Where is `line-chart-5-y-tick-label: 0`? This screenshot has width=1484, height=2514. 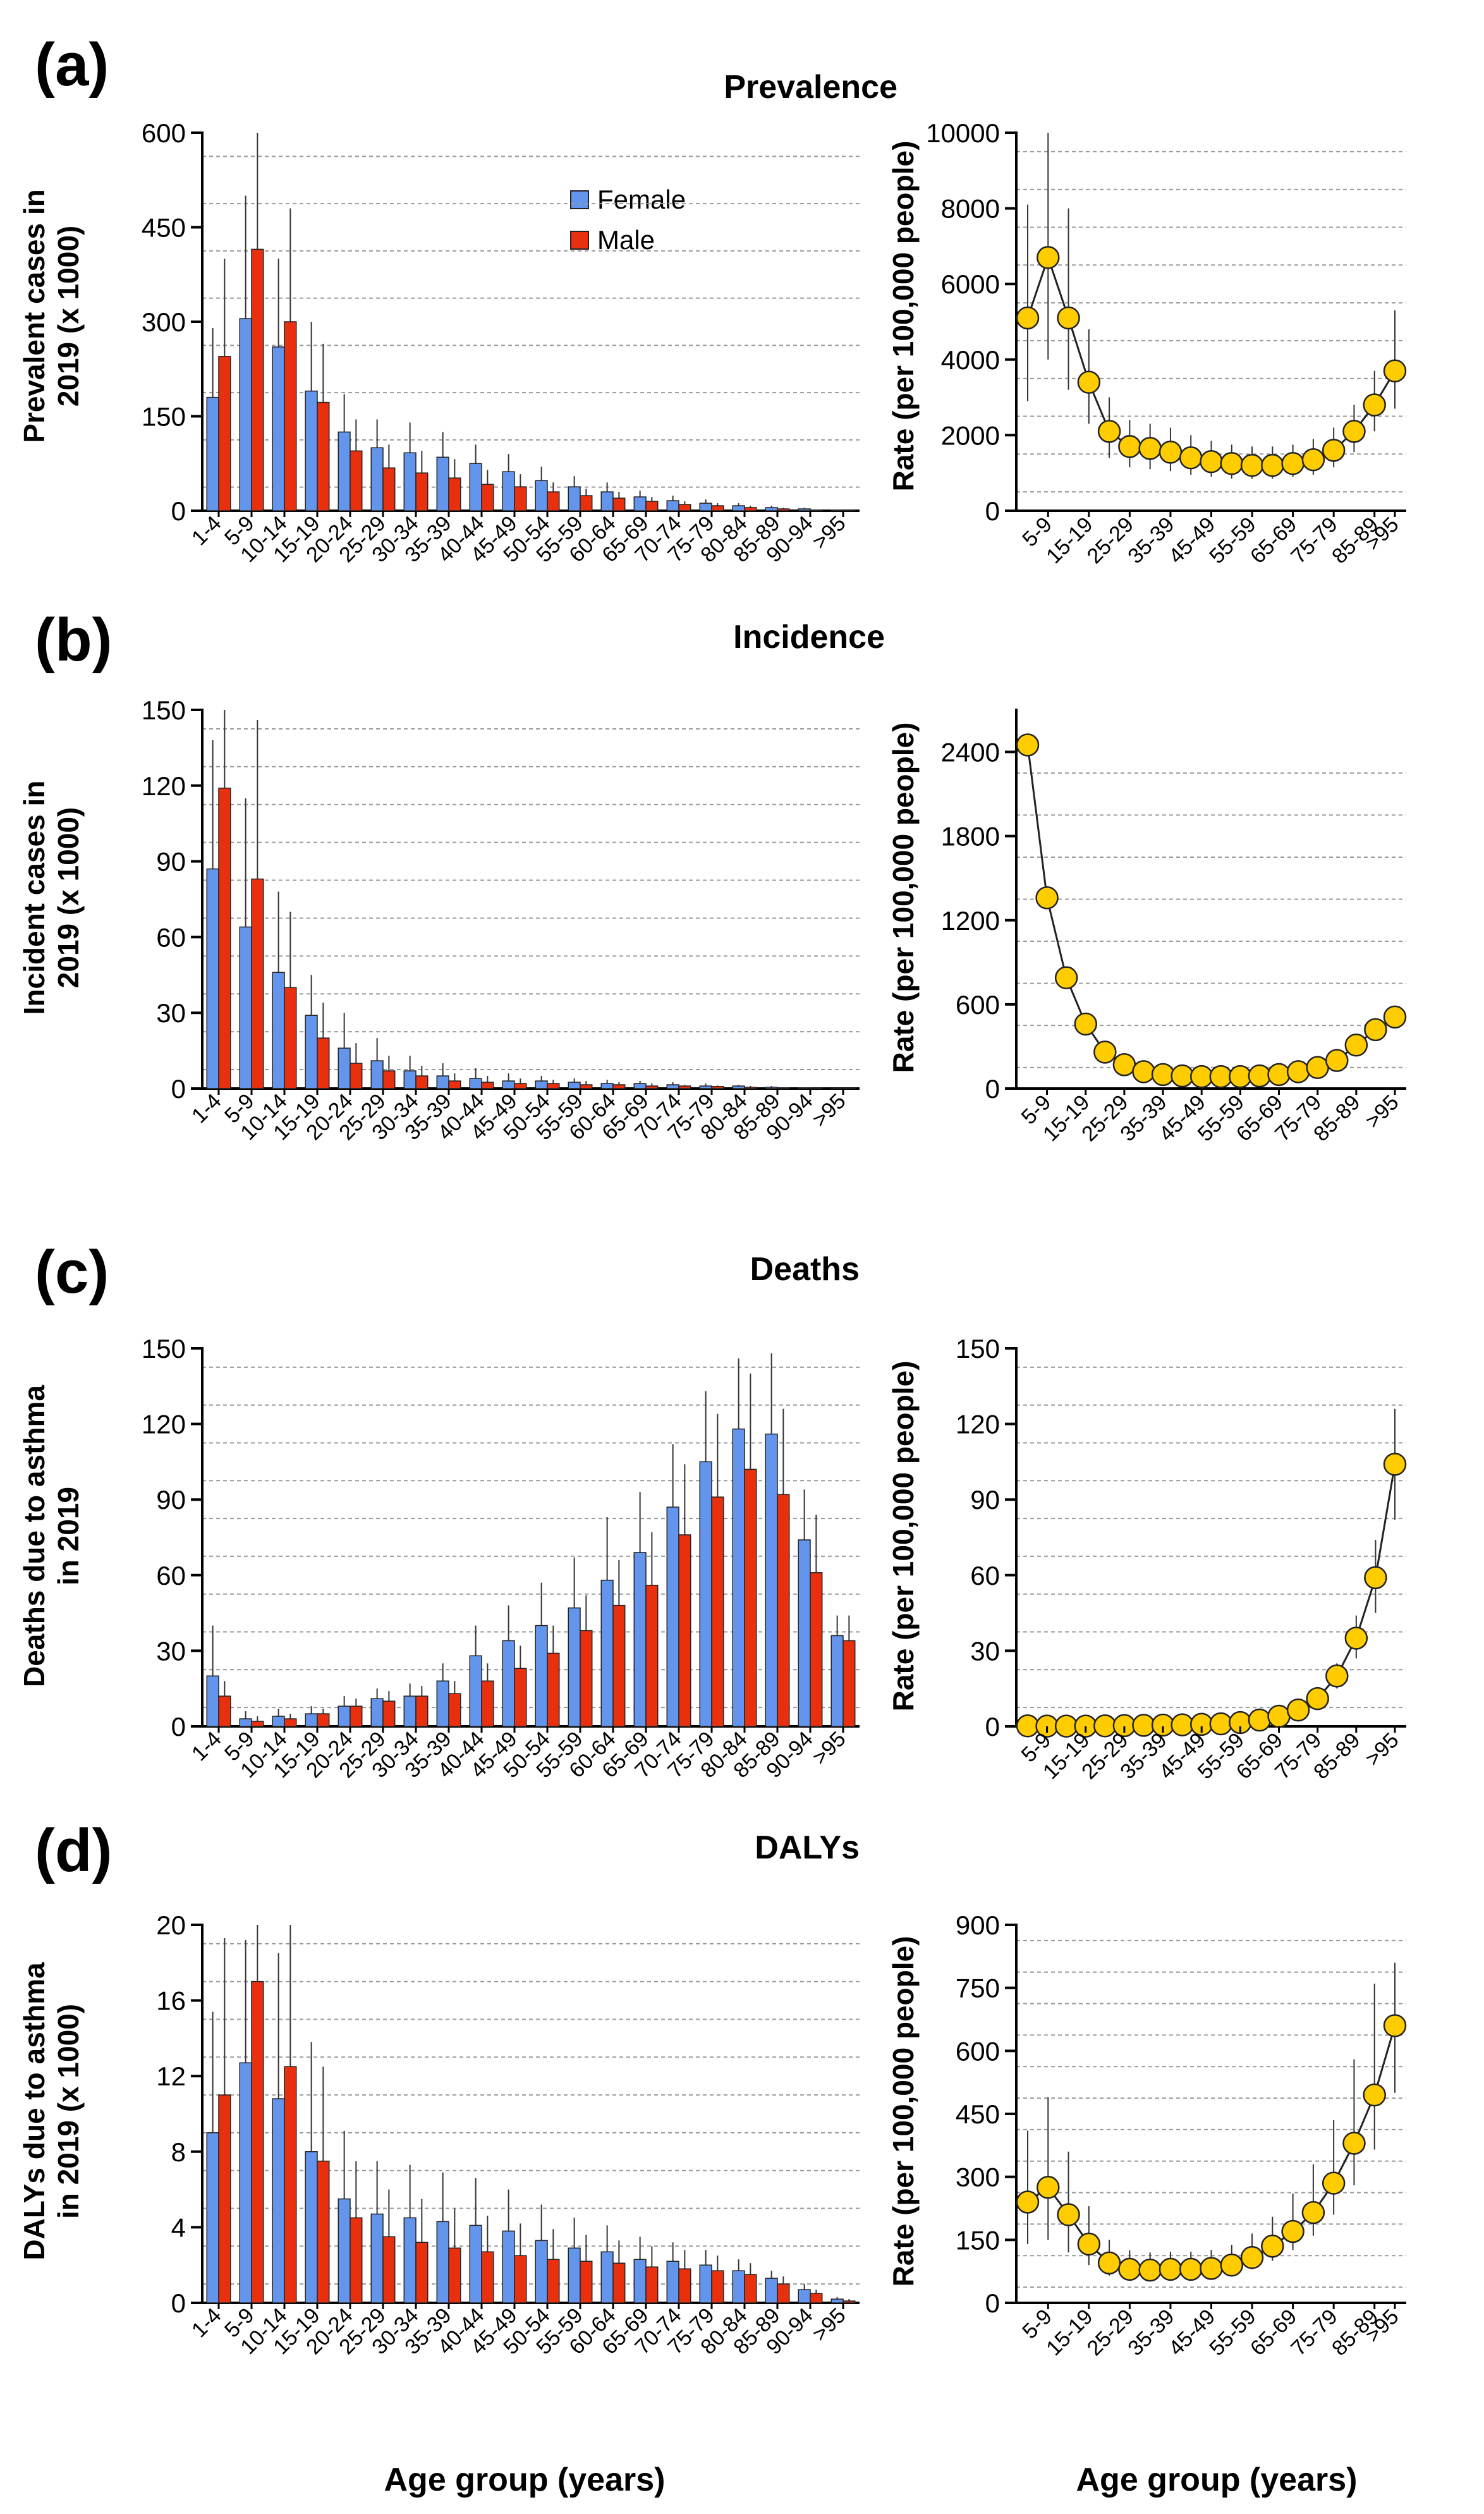 line-chart-5-y-tick-label: 0 is located at coordinates (993, 1727).